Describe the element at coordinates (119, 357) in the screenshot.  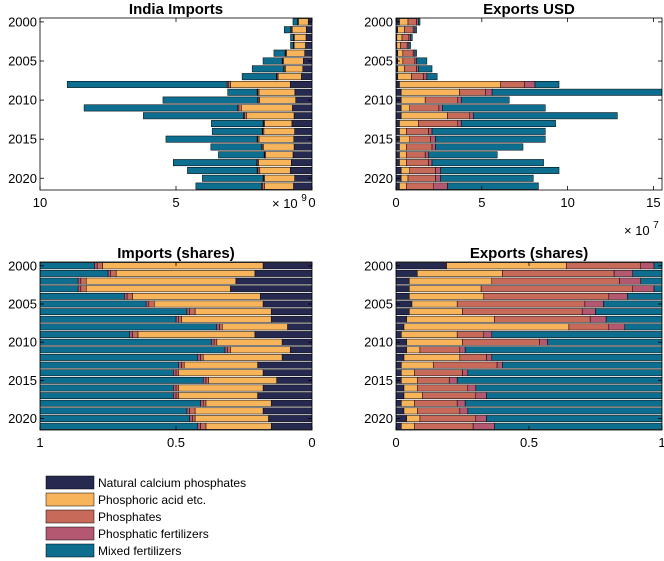
I see `bar-segment-mixed-2012` at that location.